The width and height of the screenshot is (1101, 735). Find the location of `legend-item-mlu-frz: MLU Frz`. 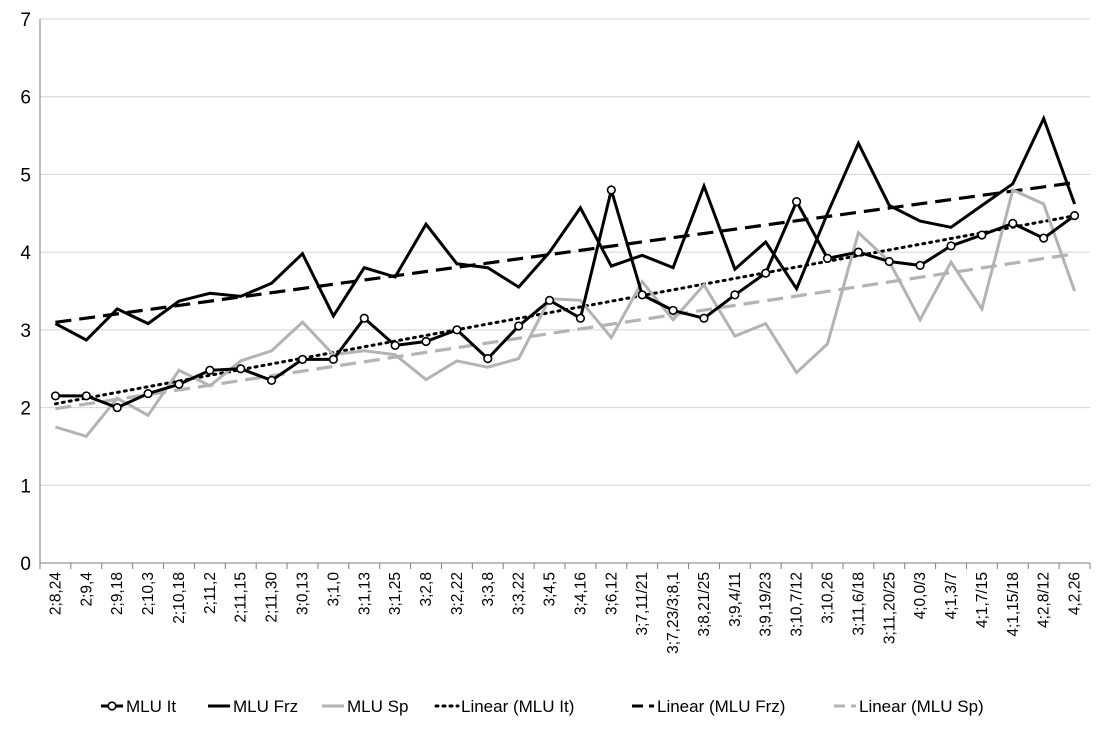

legend-item-mlu-frz: MLU Frz is located at coordinates (253, 706).